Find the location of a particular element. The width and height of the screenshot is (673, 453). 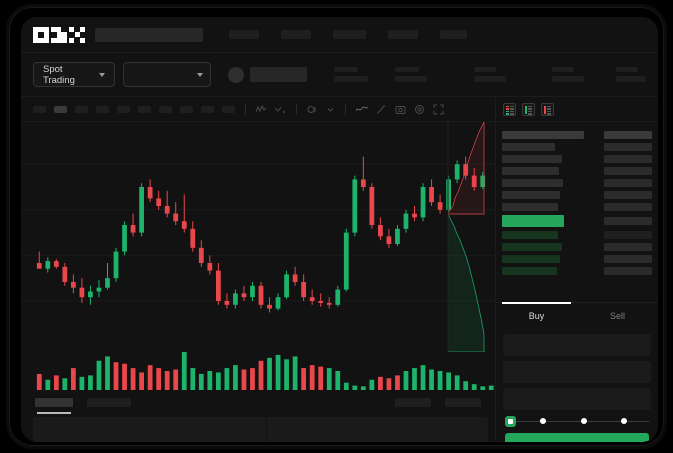

amount-percent-slider is located at coordinates (577, 422).